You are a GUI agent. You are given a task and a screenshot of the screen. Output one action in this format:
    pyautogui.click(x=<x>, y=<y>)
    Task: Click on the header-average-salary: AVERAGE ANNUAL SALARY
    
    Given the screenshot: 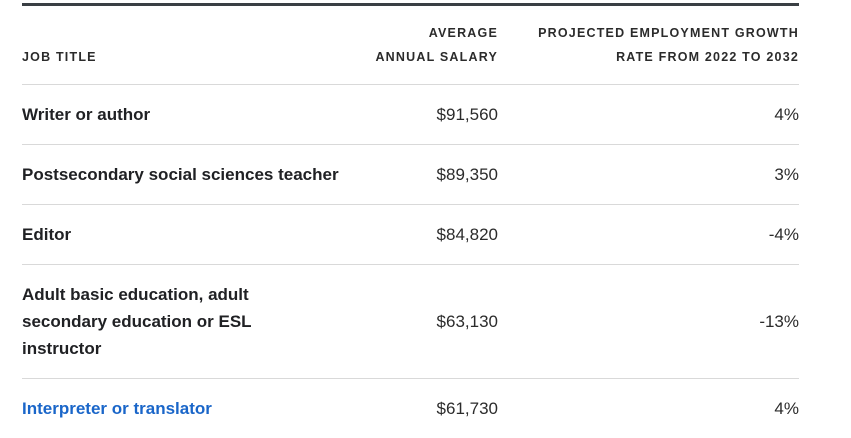 What is the action you would take?
    pyautogui.click(x=425, y=45)
    